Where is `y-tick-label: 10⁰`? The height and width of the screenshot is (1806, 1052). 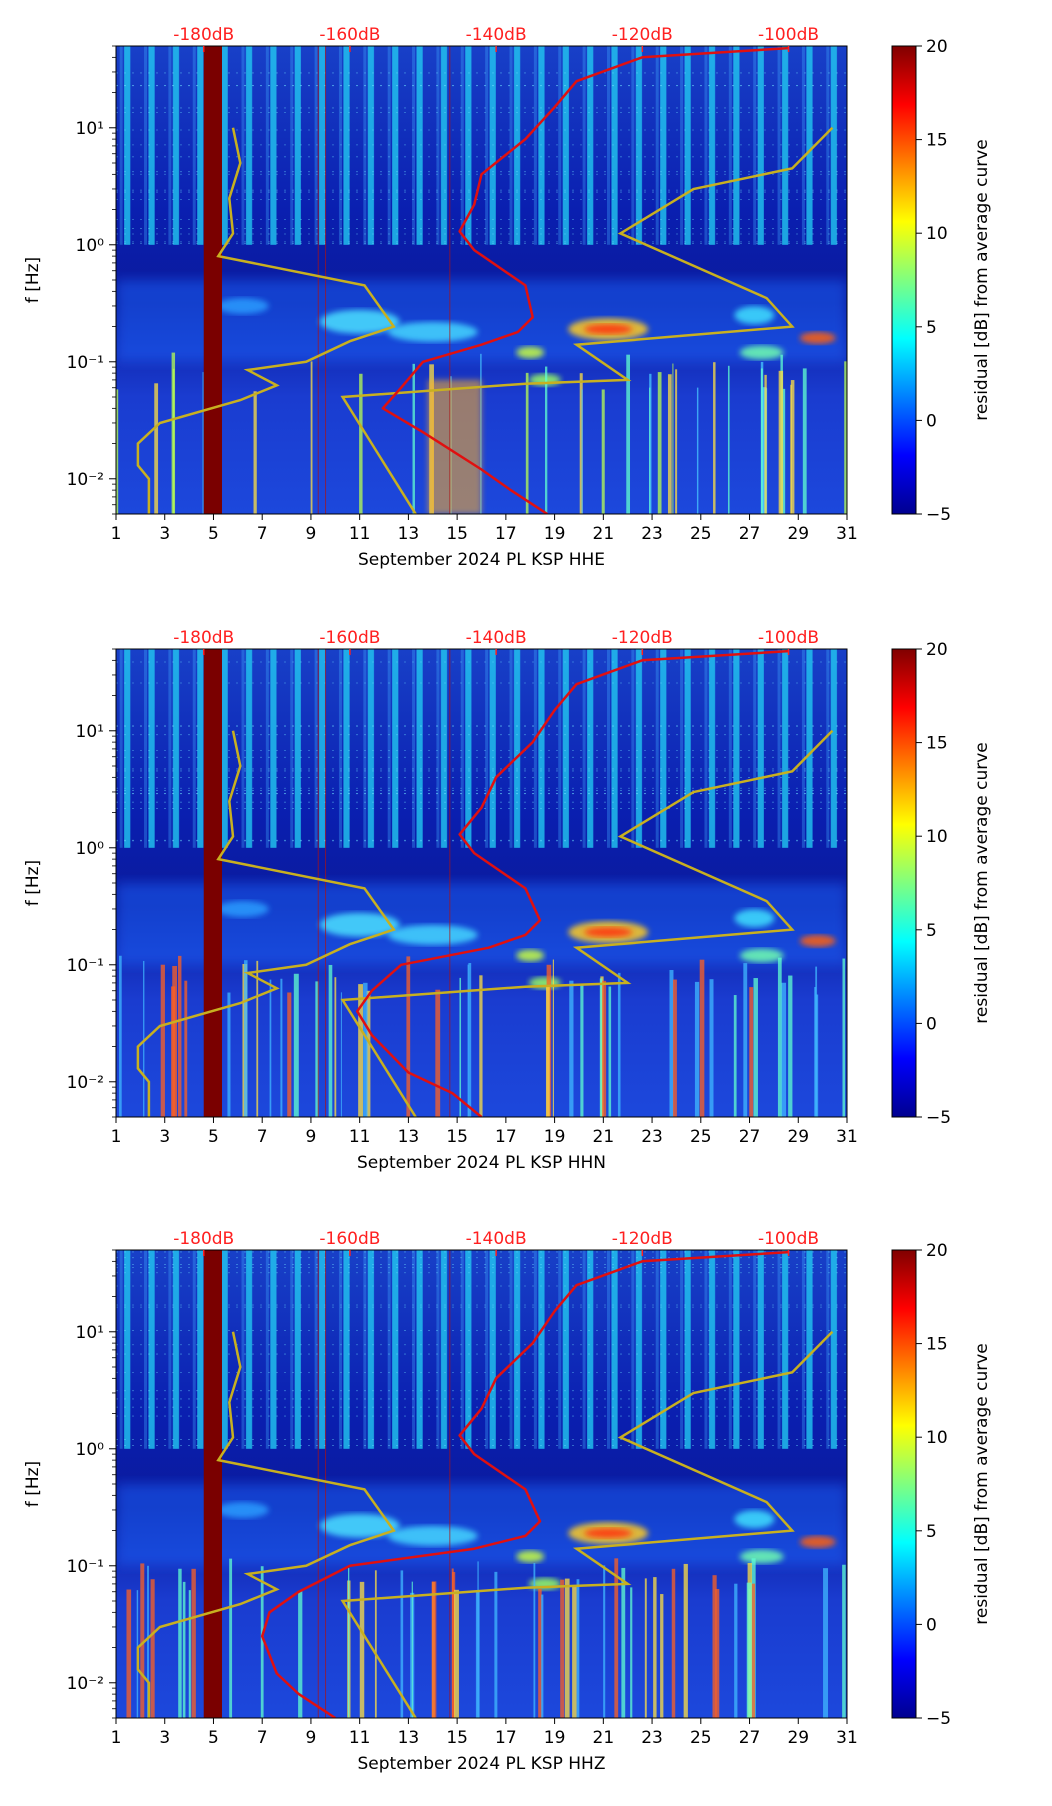
y-tick-label: 10⁰ is located at coordinates (90, 849).